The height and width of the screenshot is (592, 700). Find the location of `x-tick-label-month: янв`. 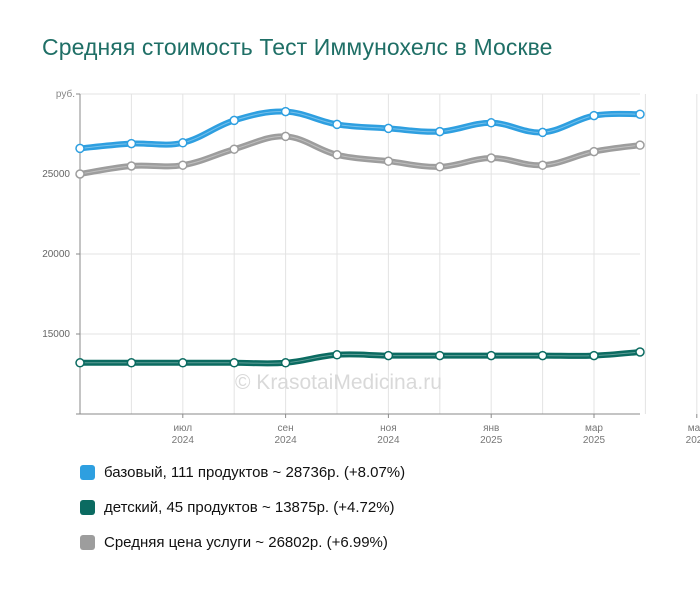

x-tick-label-month: янв is located at coordinates (491, 428).